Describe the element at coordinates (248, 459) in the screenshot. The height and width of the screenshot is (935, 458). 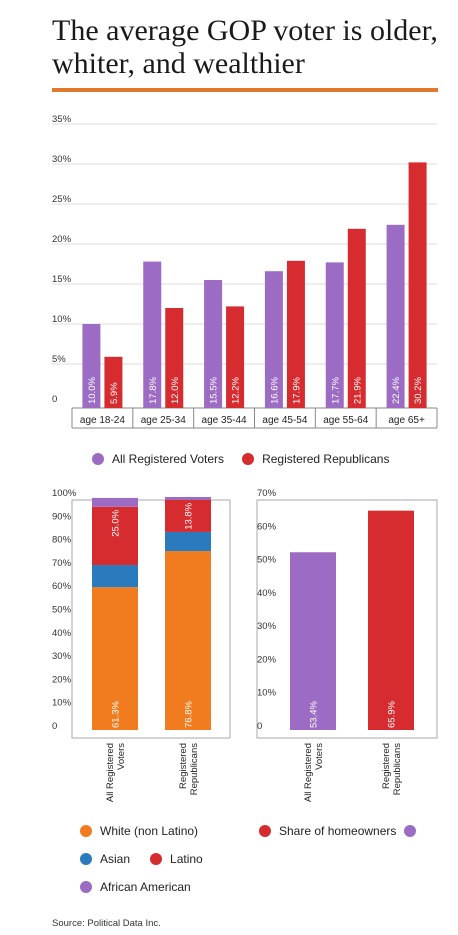
I see `legend-swatch-republicans` at that location.